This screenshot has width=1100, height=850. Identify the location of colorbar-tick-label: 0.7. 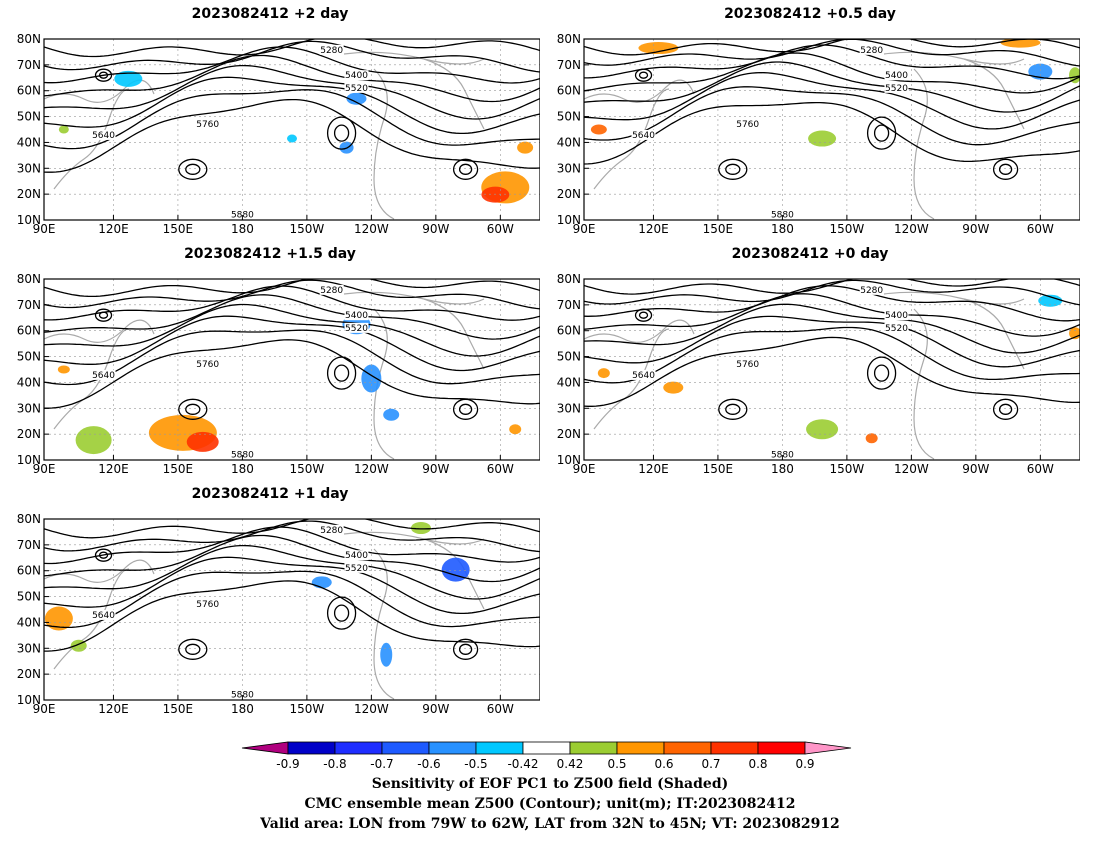
(710, 764).